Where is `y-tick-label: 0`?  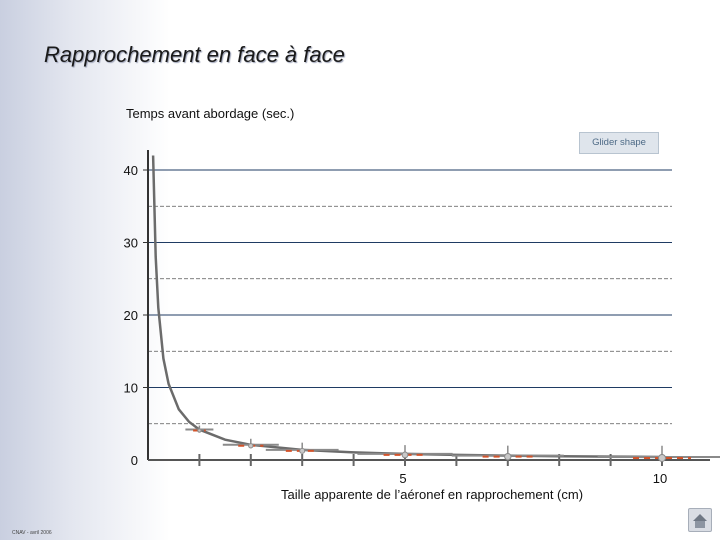 y-tick-label: 0 is located at coordinates (134, 460).